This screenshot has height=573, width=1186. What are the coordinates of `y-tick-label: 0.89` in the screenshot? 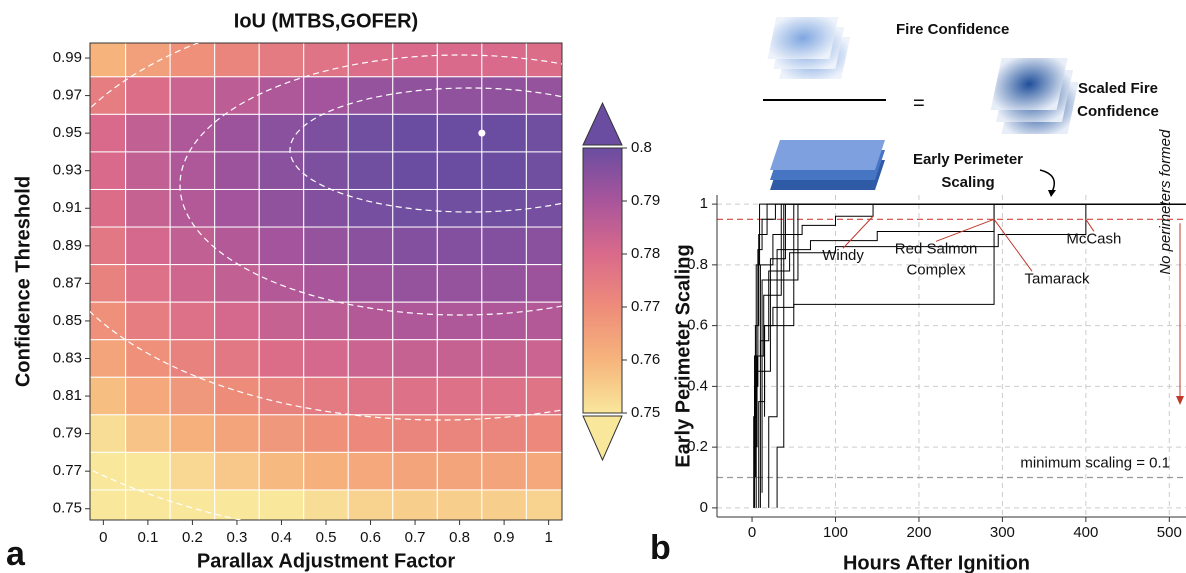 It's located at (67, 245).